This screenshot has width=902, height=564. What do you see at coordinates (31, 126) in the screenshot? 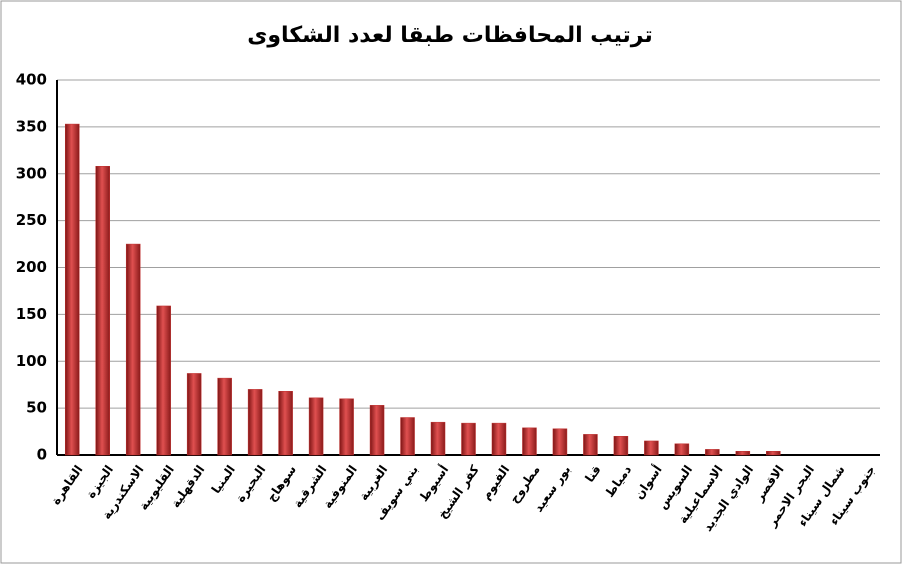
I see `y-tick-label: 350` at bounding box center [31, 126].